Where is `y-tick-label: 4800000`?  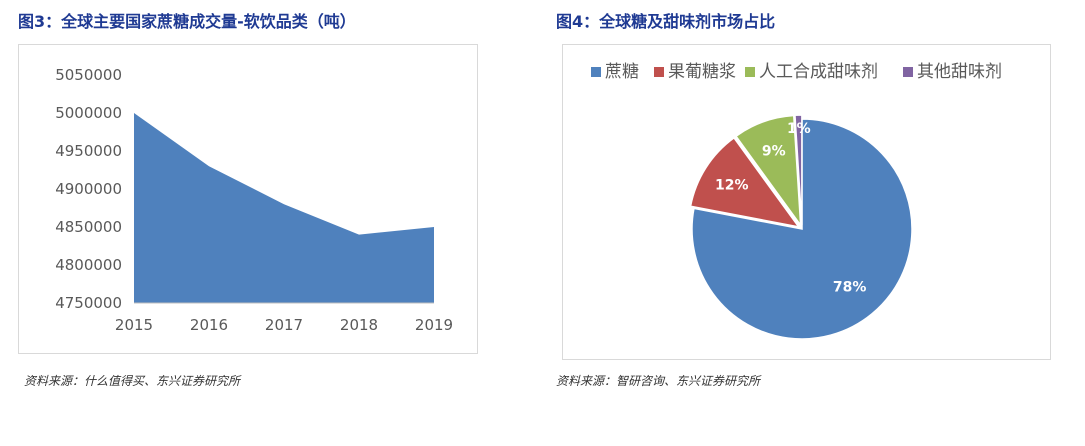
y-tick-label: 4800000 is located at coordinates (88, 265).